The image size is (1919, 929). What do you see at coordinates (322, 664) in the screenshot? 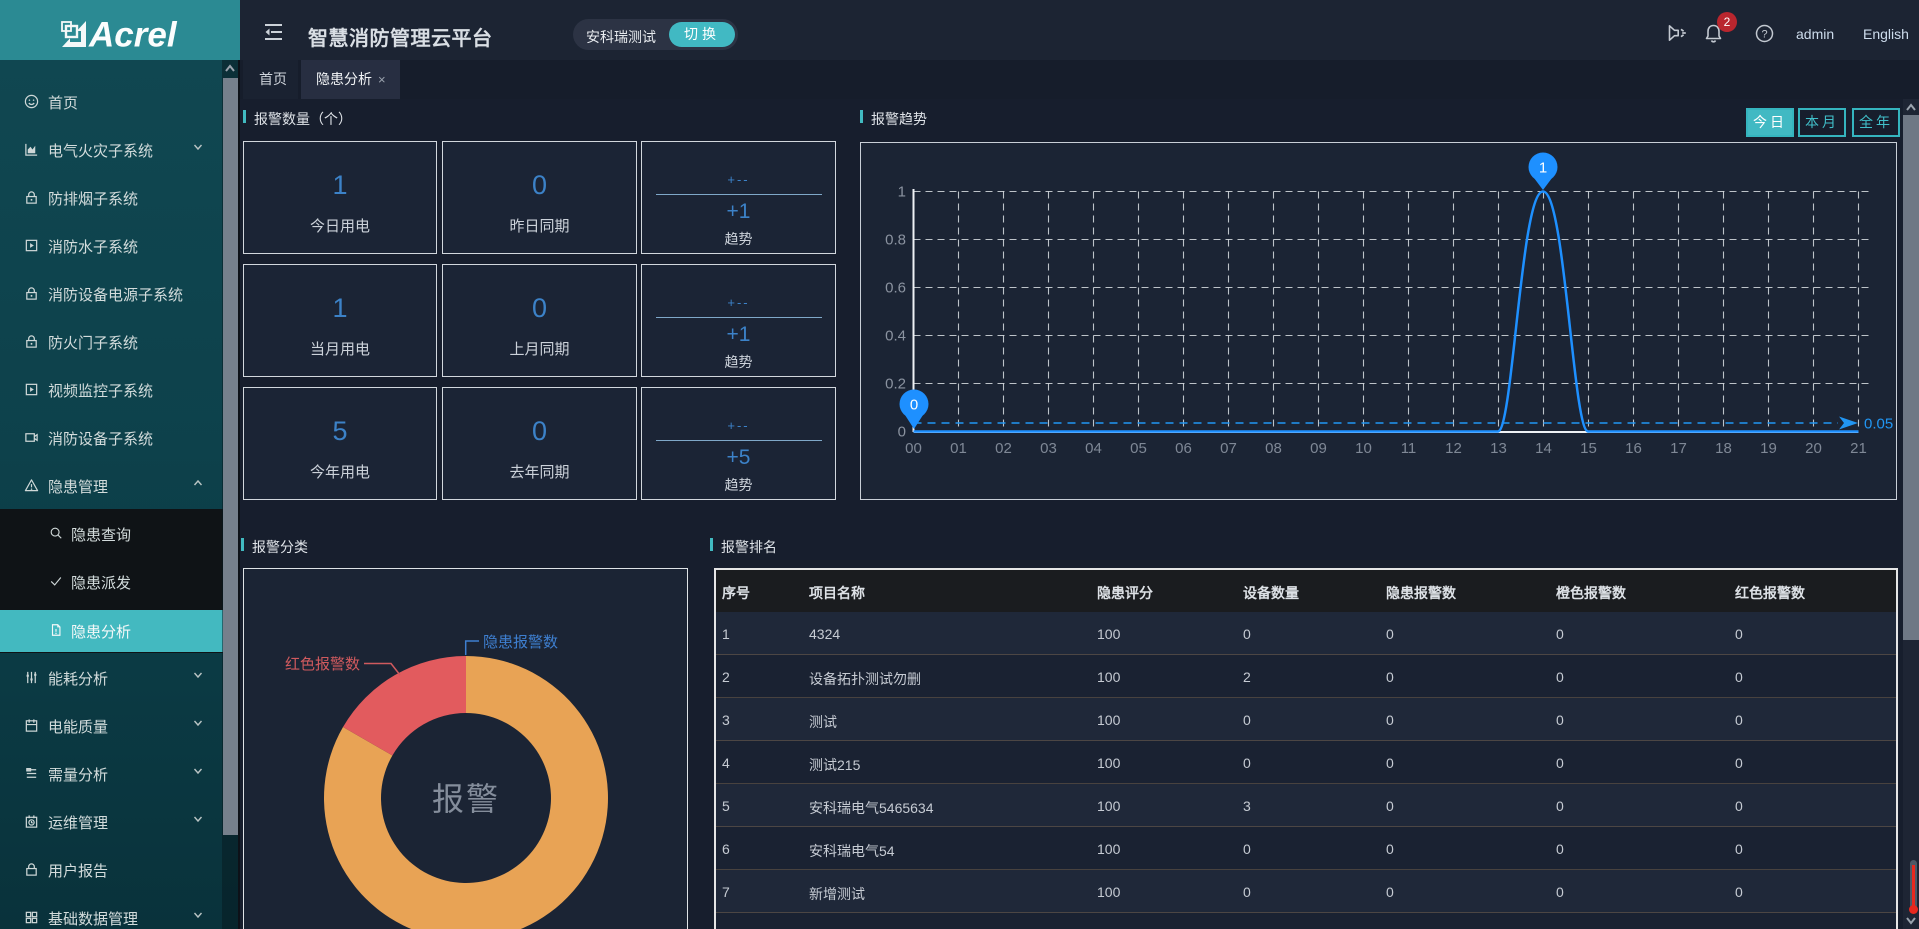
I see `svg-text: 红色报警数` at bounding box center [322, 664].